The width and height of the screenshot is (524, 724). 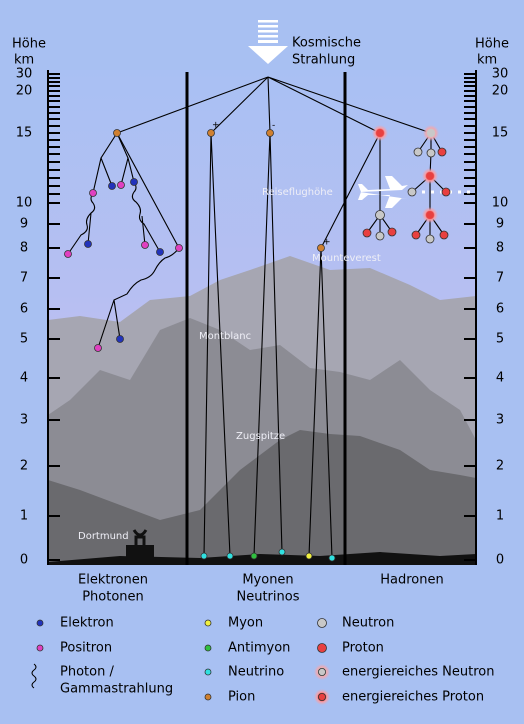 I want to click on place-label: Zugspitze, so click(x=260, y=436).